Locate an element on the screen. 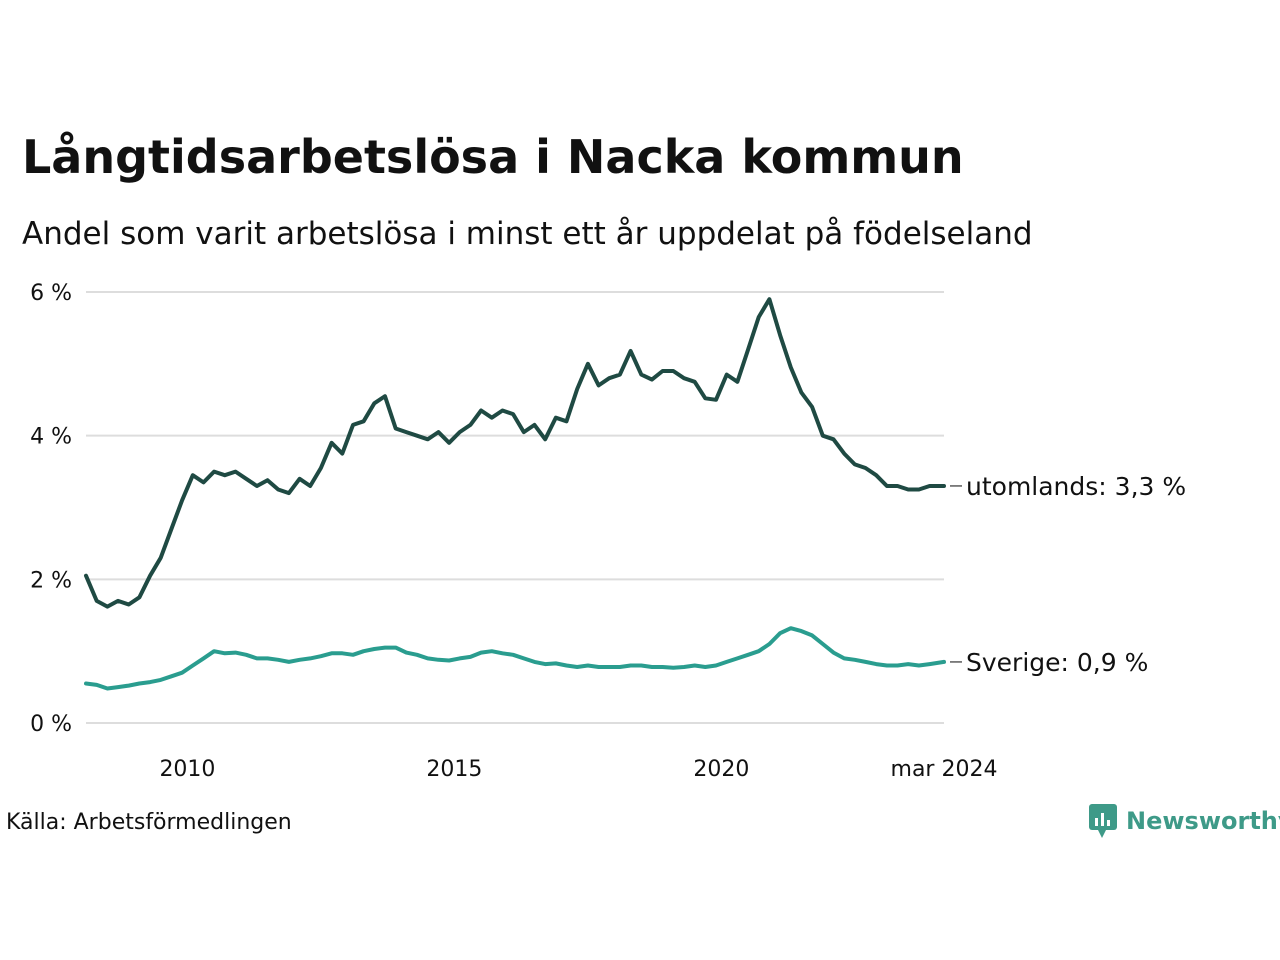  x-axis-ticks: 2010 2015 2020 mar 2024 is located at coordinates (578, 769).